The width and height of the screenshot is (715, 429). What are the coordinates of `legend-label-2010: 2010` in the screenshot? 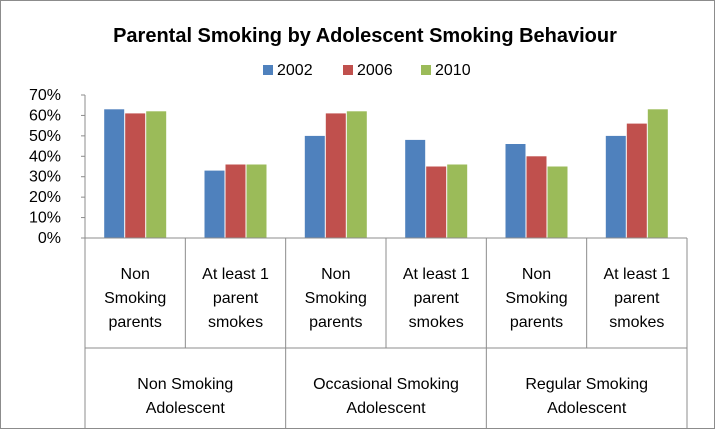 It's located at (453, 70).